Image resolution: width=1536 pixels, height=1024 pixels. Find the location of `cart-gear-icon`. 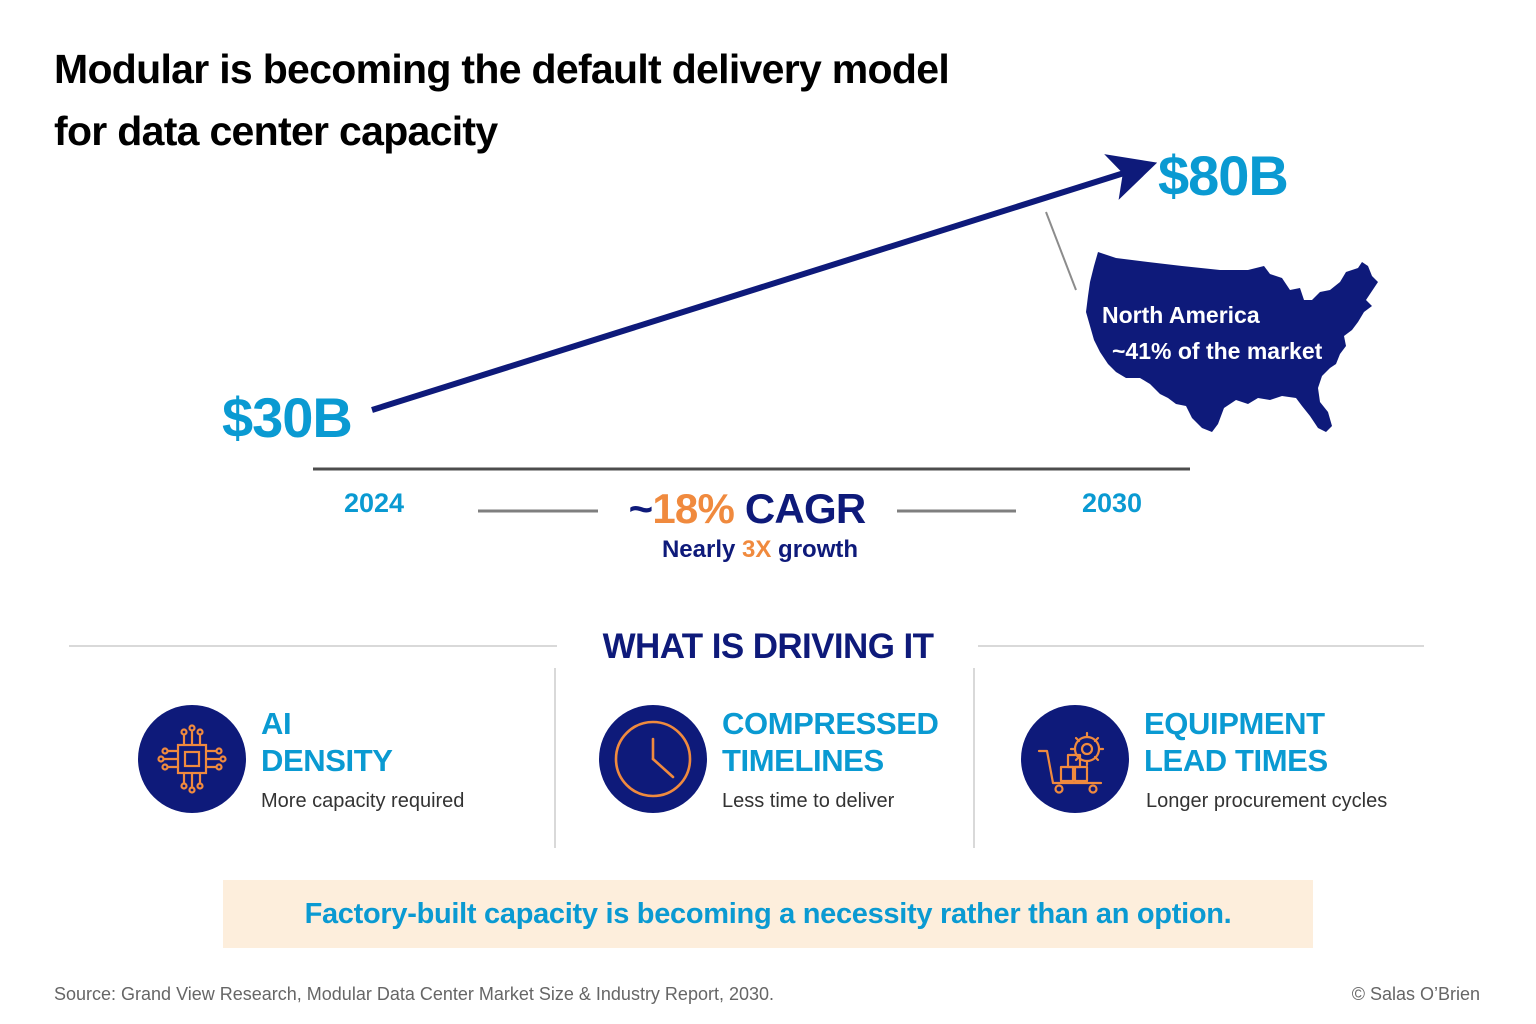

cart-gear-icon is located at coordinates (1075, 759).